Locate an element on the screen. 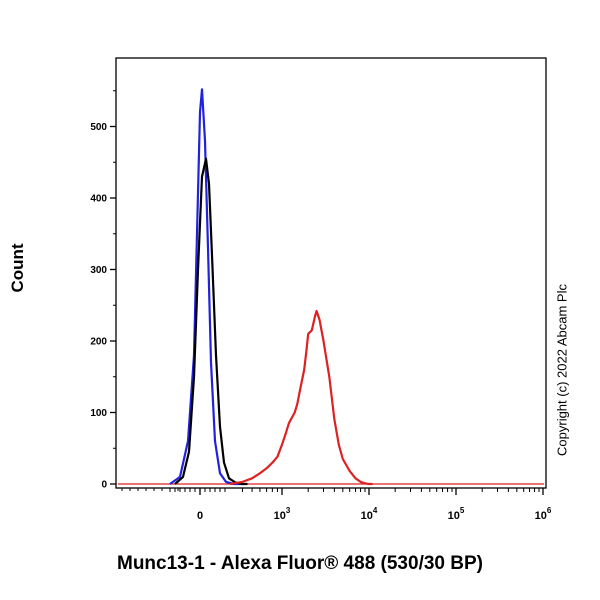 This screenshot has height=600, width=600. x-tick-label: 10³ is located at coordinates (282, 514).